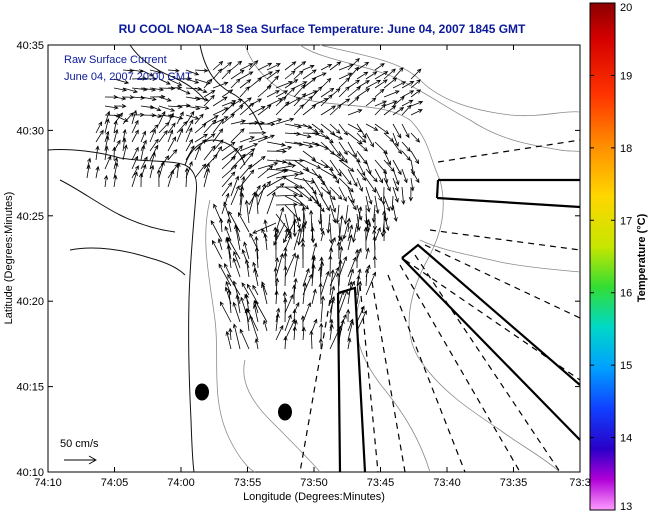  Describe the element at coordinates (30, 388) in the screenshot. I see `y-tick-label: 40:15` at that location.